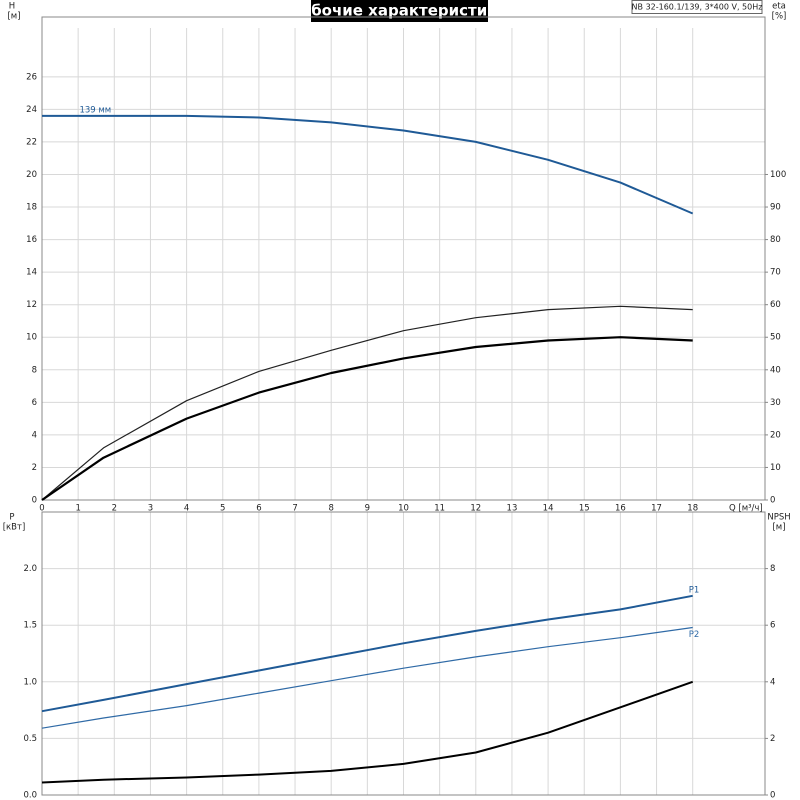 Image resolution: width=800 pixels, height=800 pixels. What do you see at coordinates (186, 509) in the screenshot?
I see `x-tick-label: 4` at bounding box center [186, 509].